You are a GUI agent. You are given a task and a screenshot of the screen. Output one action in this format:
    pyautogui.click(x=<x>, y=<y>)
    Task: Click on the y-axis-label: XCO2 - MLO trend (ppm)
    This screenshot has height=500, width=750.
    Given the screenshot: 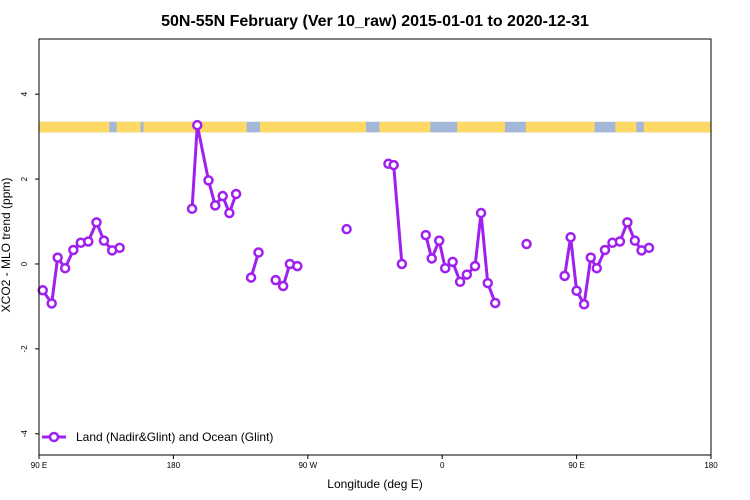 What is the action you would take?
    pyautogui.click(x=6, y=245)
    